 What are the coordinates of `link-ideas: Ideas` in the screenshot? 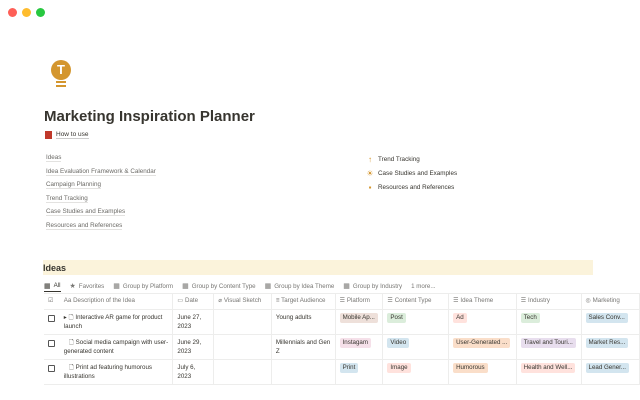 It's located at (54, 158).